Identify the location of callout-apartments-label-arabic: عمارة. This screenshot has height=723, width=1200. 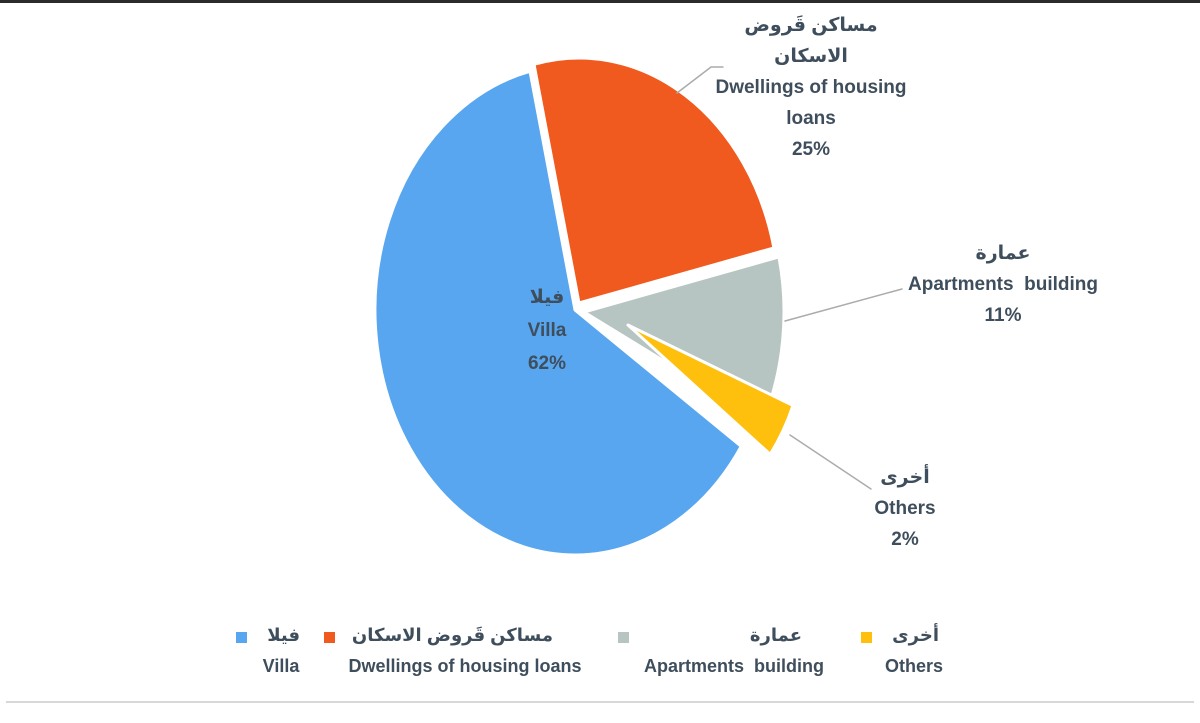
(1003, 253).